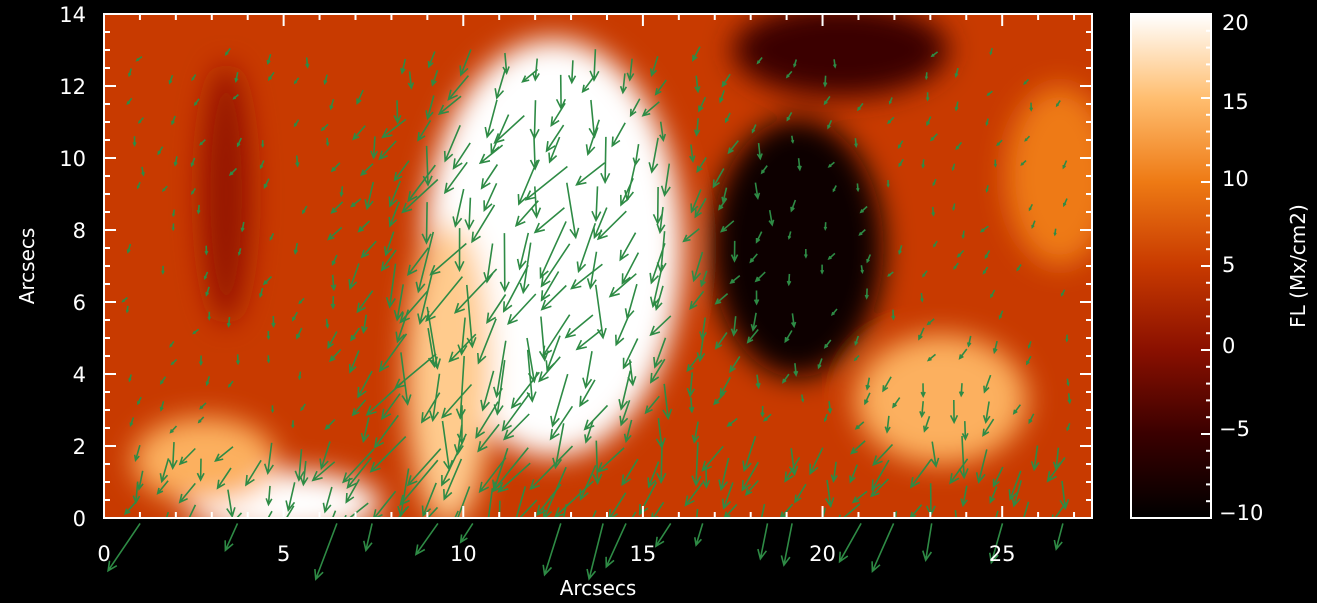 The image size is (1317, 603). Describe the element at coordinates (1235, 23) in the screenshot. I see `colorbar-tick-label: 20` at that location.